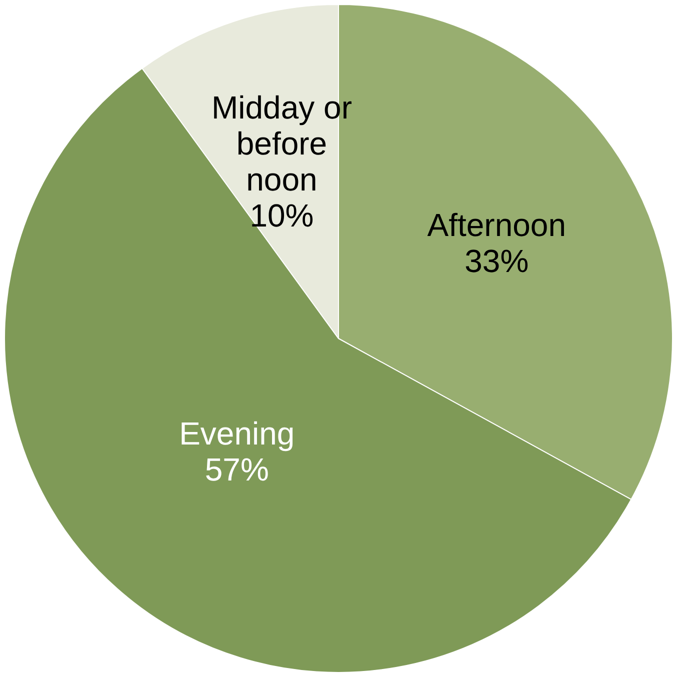 This screenshot has width=677, height=677. Describe the element at coordinates (496, 260) in the screenshot. I see `data-label: 33%` at that location.